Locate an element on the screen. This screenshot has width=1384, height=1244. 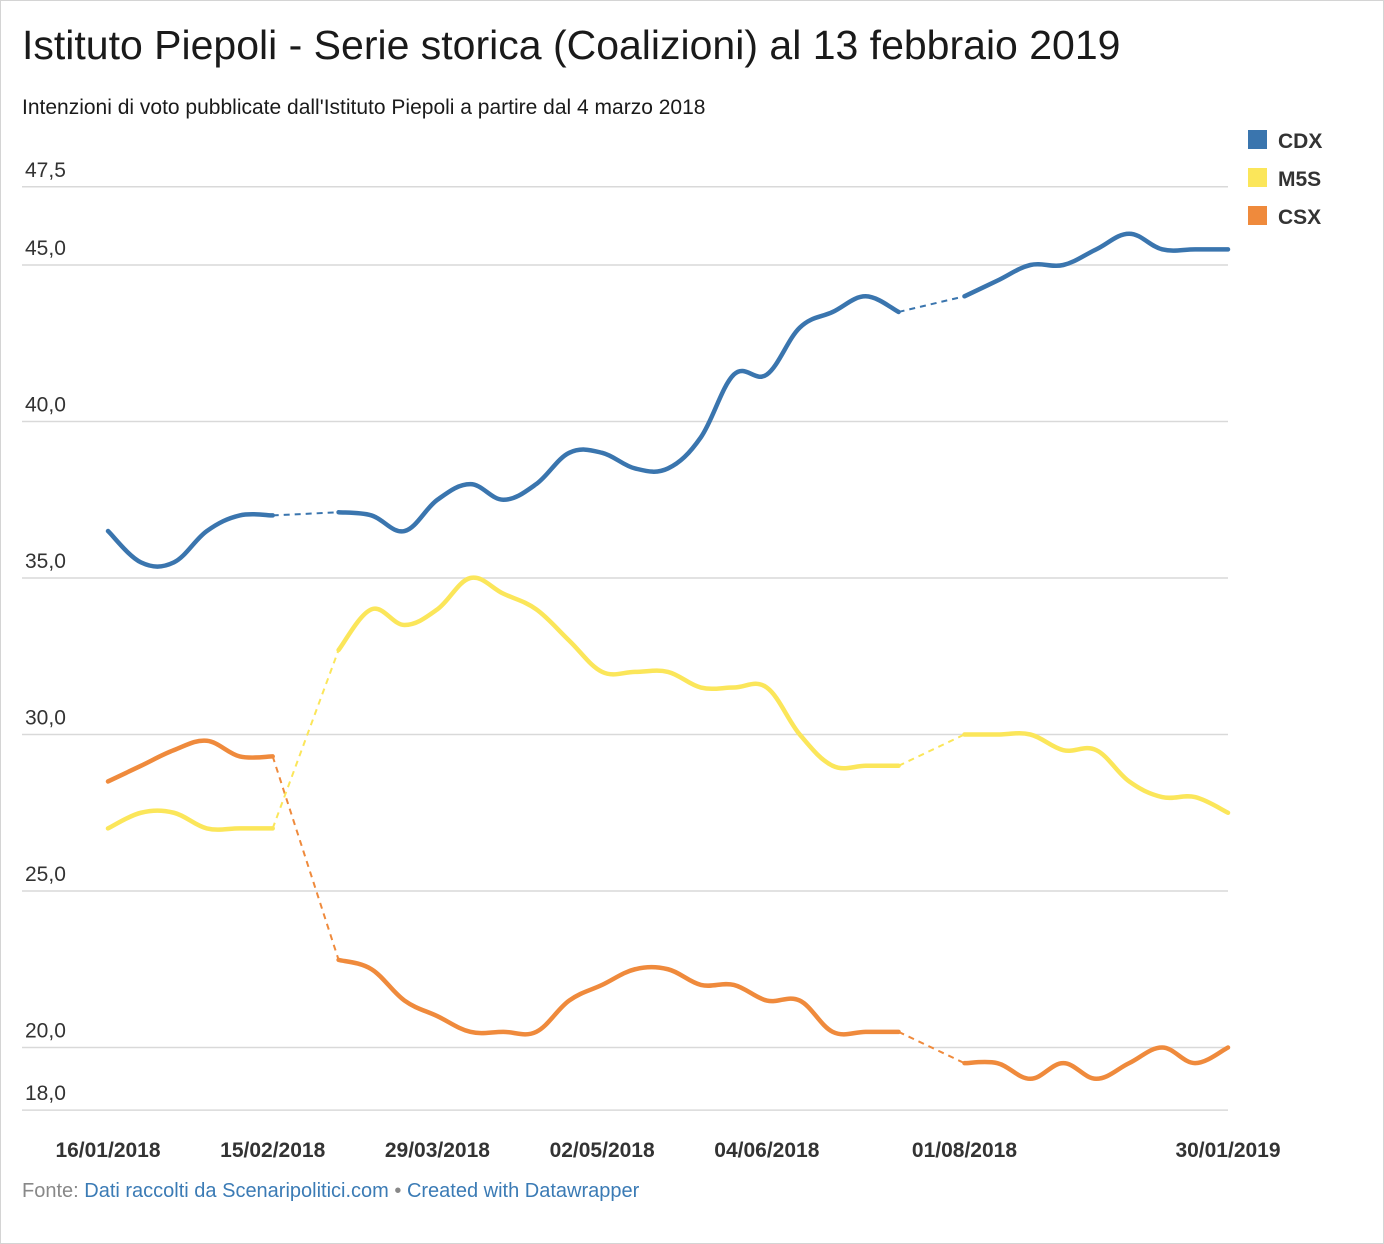
y-axis-ticks: 47,5 45,0 40,0 35,0 30,0 25,0 20,0 18,0 is located at coordinates (45, 632).